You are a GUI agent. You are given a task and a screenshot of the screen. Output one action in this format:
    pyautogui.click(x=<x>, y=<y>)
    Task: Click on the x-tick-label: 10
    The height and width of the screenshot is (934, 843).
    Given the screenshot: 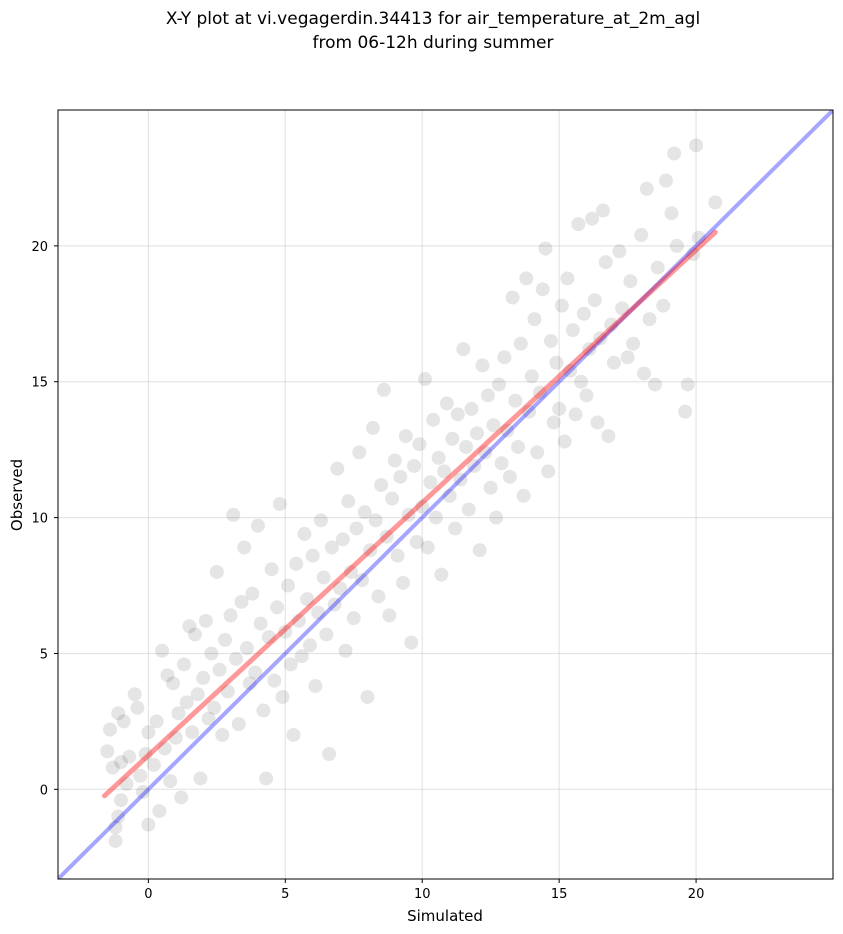 What is the action you would take?
    pyautogui.click(x=422, y=894)
    